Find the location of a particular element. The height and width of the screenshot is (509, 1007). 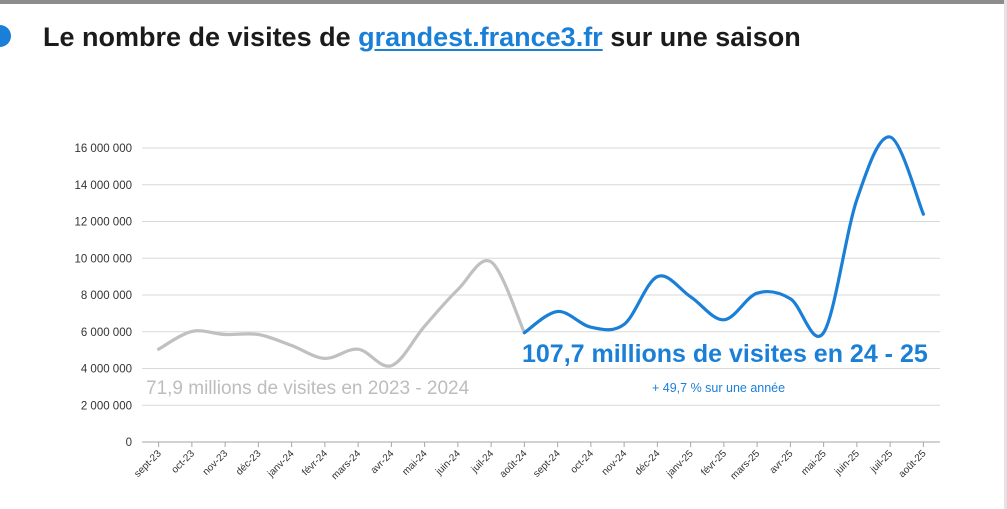

x-tick-label: janv-24 is located at coordinates (281, 464).